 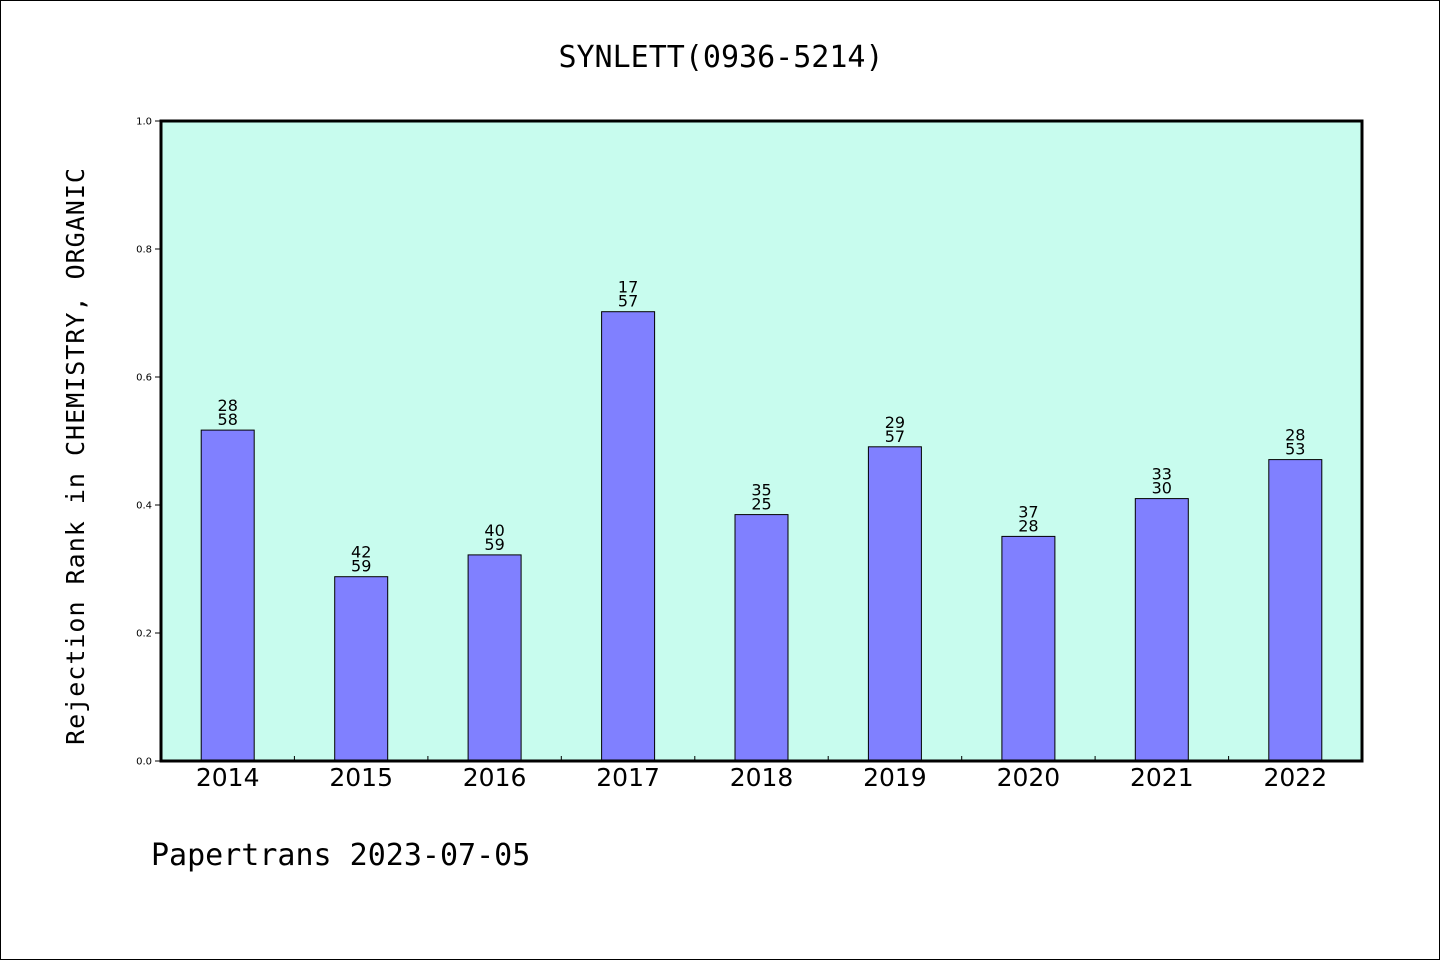 What do you see at coordinates (1295, 435) in the screenshot?
I see `data-label-top-2022: 28` at bounding box center [1295, 435].